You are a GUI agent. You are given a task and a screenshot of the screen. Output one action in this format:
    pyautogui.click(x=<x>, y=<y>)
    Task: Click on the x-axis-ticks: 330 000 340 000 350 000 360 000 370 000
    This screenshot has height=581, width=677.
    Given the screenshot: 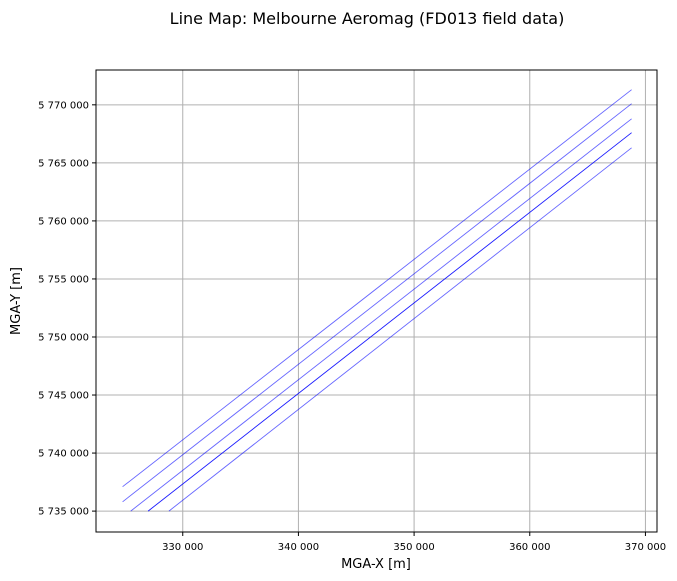 What is the action you would take?
    pyautogui.click(x=414, y=542)
    